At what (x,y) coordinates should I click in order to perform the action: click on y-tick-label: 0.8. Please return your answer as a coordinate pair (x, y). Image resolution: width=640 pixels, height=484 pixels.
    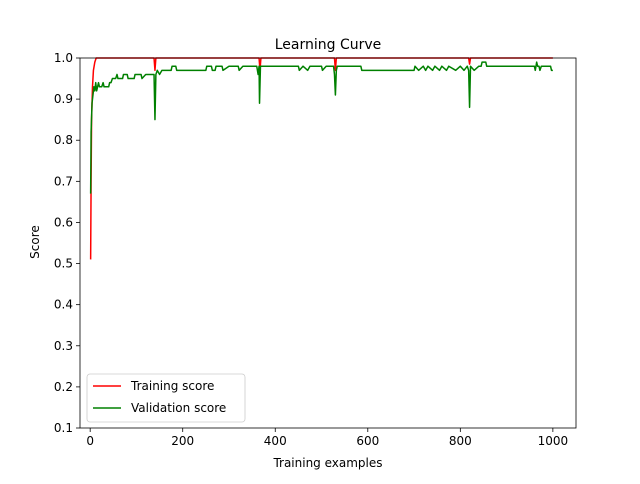
    Looking at the image, I should click on (63, 140).